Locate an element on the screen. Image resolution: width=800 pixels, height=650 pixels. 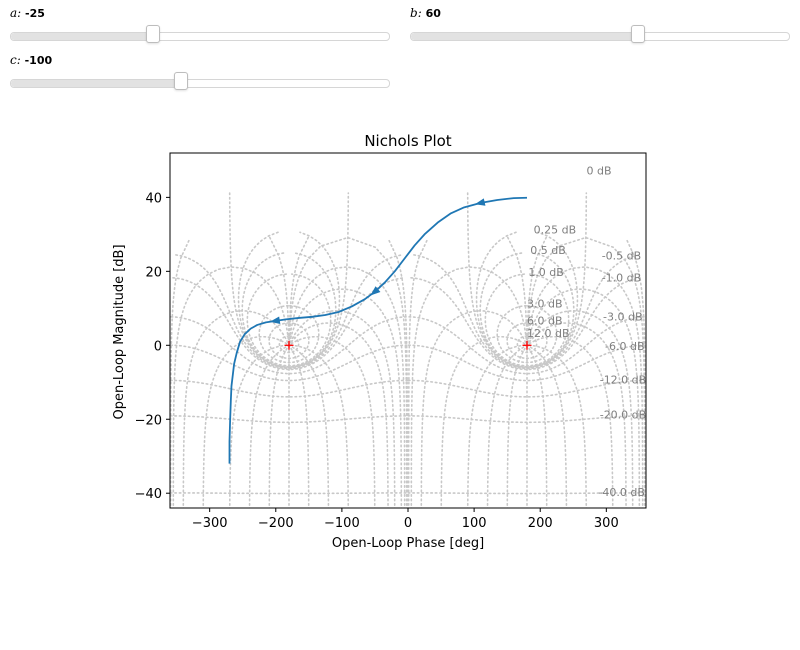
contour-label: 6.0 dB is located at coordinates (545, 320).